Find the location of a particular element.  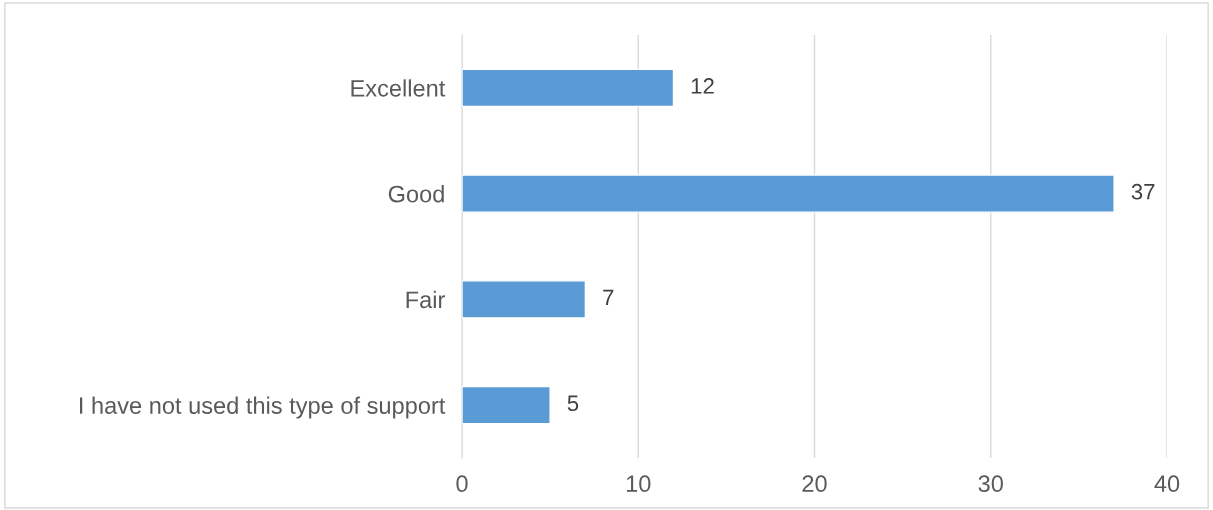

x-tick-label: 0 is located at coordinates (462, 484).